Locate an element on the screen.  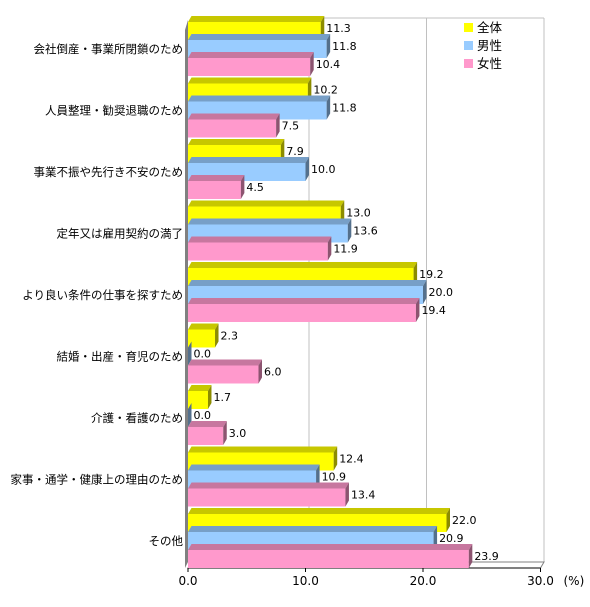
data-label: 4.5 is located at coordinates (255, 187).